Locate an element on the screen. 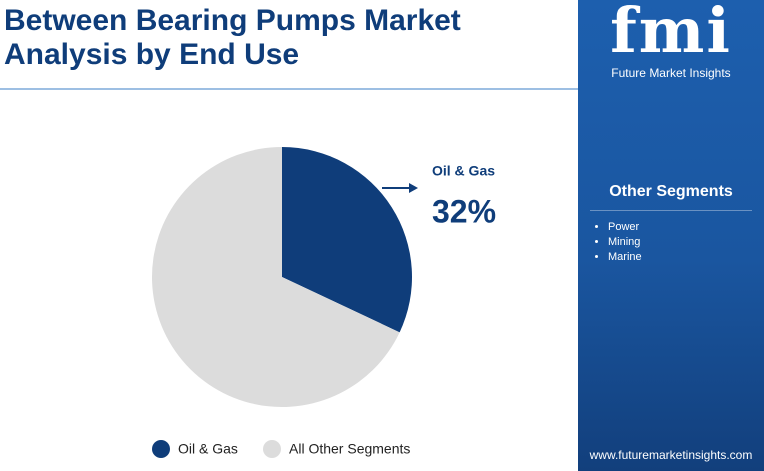 The width and height of the screenshot is (764, 471). legend-label: Oil & Gas is located at coordinates (208, 449).